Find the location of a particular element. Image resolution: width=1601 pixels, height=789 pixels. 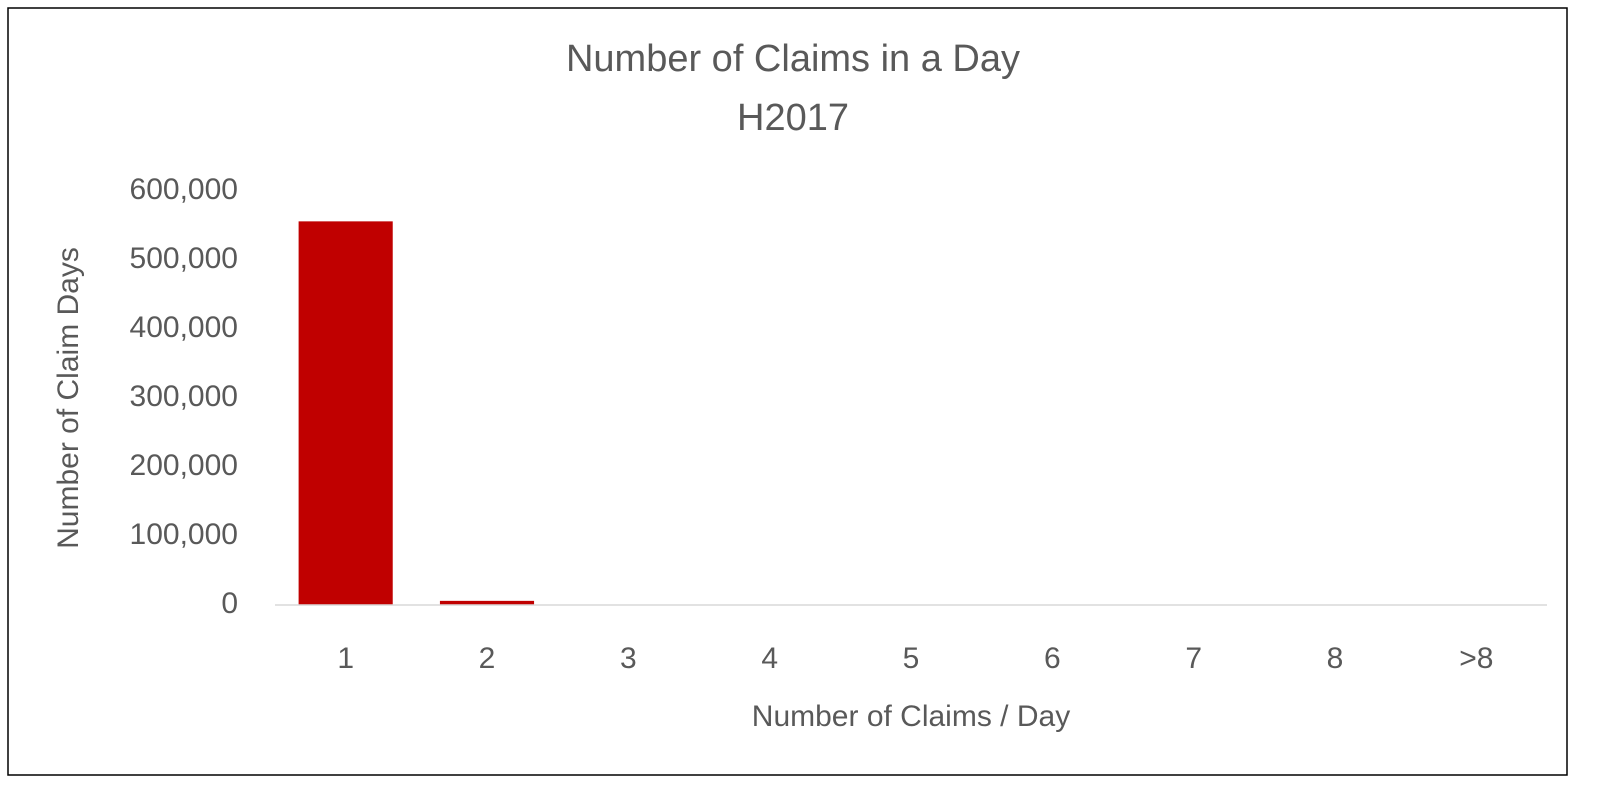

y-axis-label: Number of Claim Days is located at coordinates (68, 398).